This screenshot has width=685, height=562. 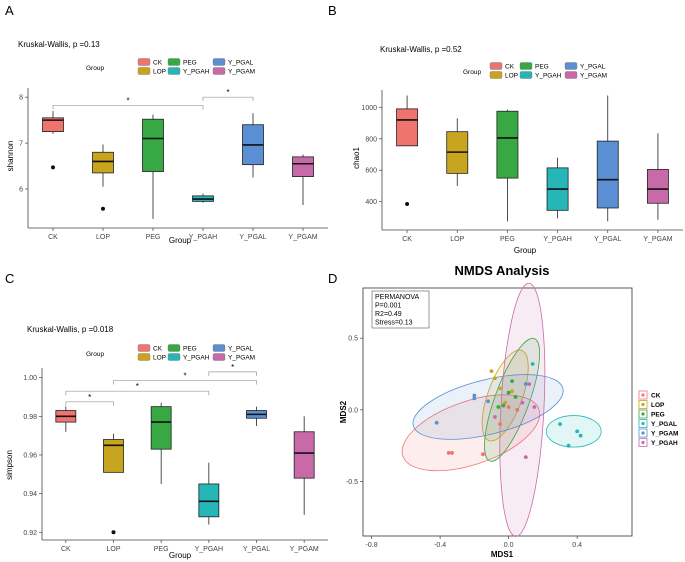 What do you see at coordinates (161, 428) in the screenshot?
I see `panel-c-box-peg` at bounding box center [161, 428].